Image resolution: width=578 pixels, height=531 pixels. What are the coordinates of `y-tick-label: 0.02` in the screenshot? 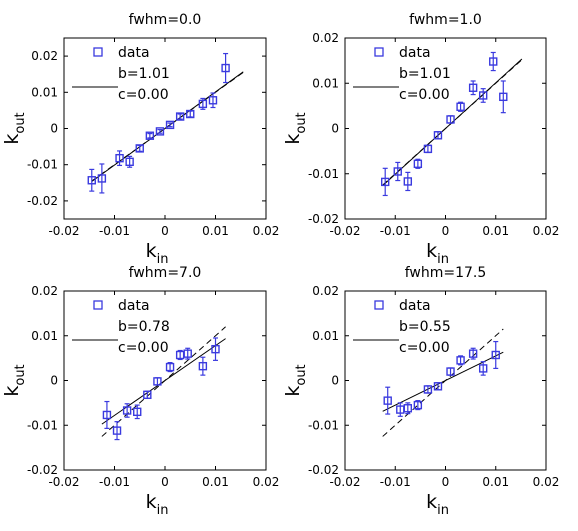 It's located at (44, 56).